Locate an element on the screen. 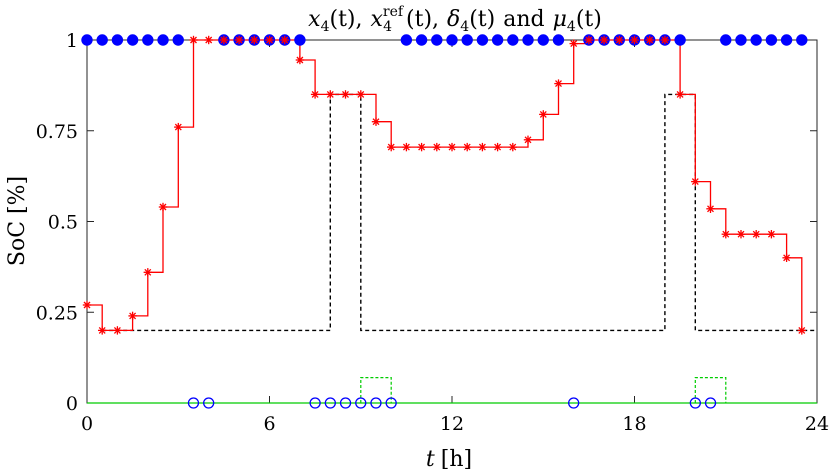  x-tick-label: 12 is located at coordinates (452, 424).